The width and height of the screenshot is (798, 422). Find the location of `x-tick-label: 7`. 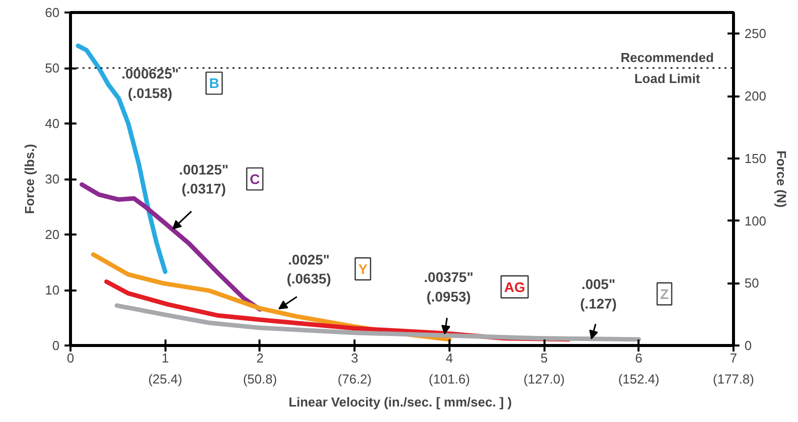

x-tick-label: 7 is located at coordinates (734, 358).